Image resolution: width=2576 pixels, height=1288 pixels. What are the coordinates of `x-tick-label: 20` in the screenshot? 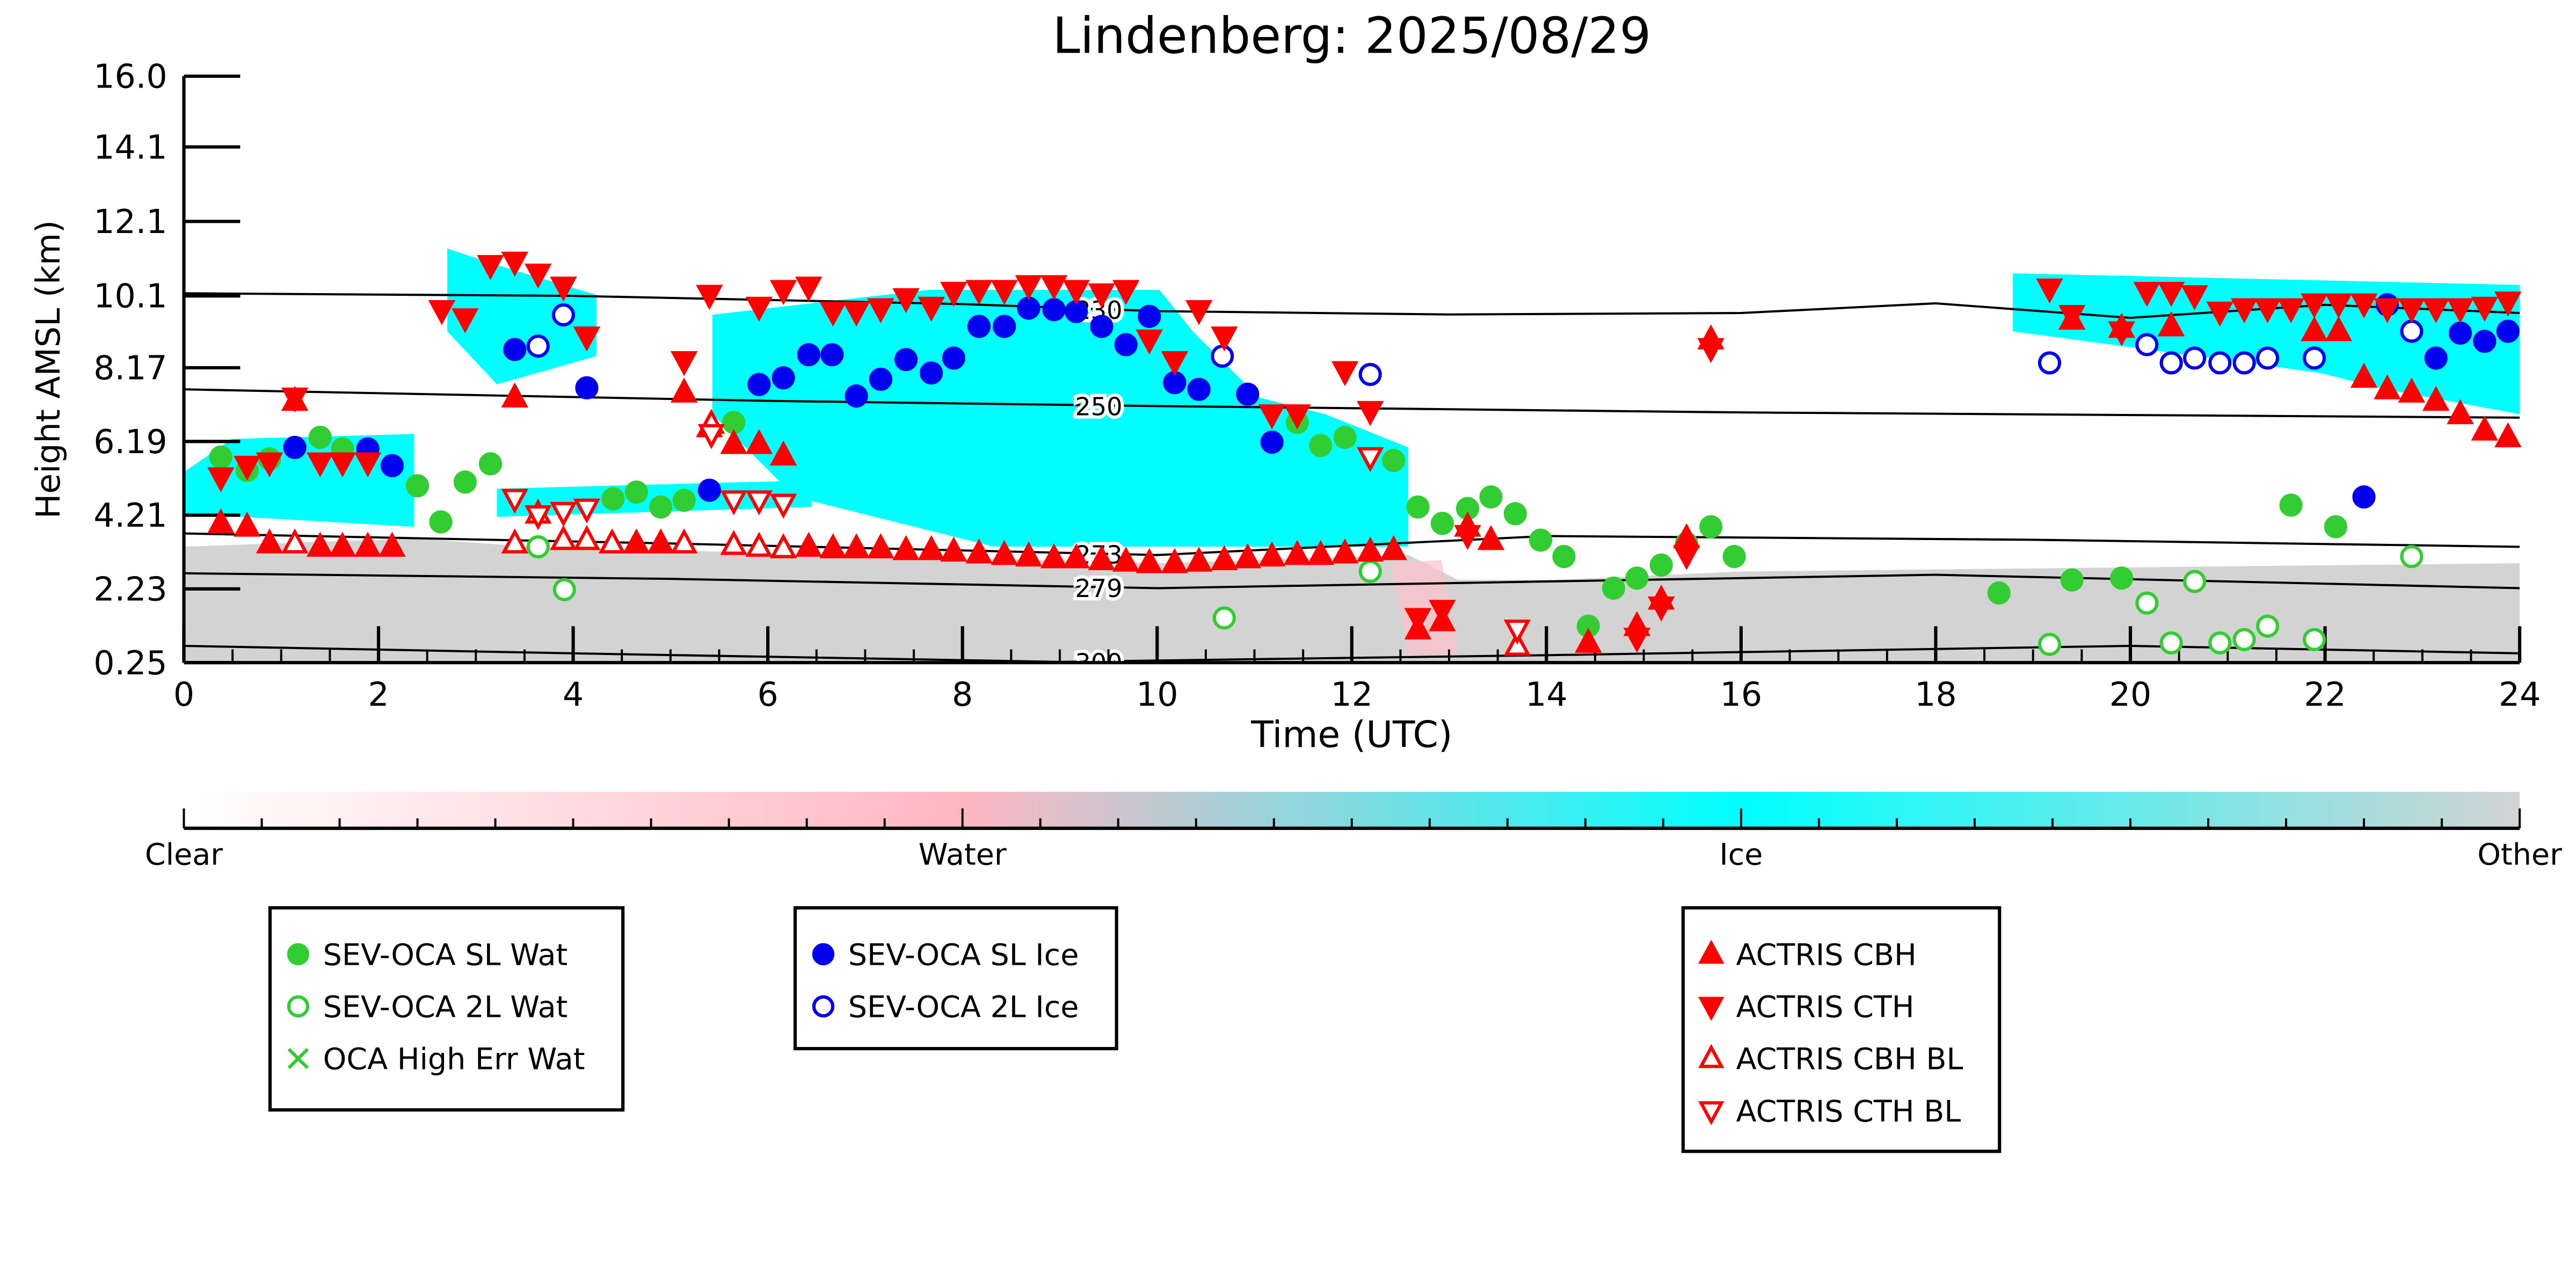 It's located at (2130, 694).